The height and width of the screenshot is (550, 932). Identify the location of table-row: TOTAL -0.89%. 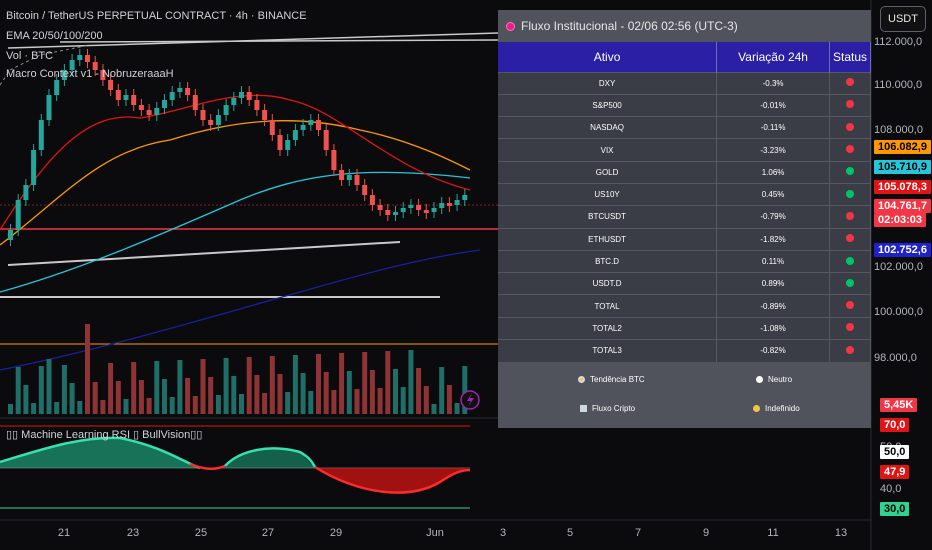
(684, 306).